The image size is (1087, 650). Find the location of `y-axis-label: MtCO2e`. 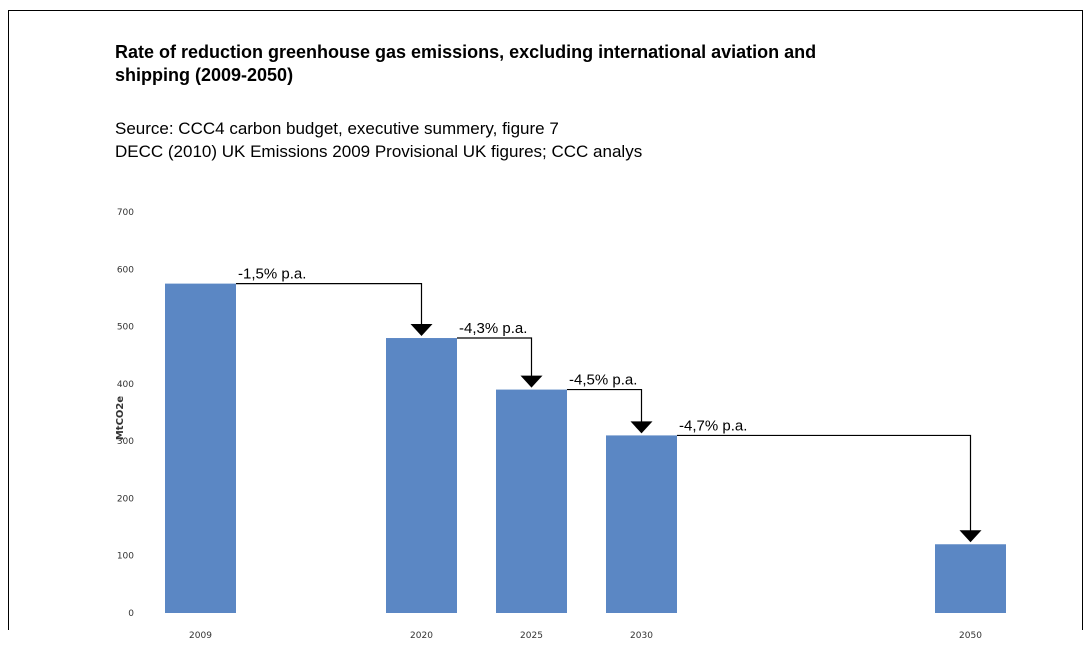

y-axis-label: MtCO2e is located at coordinates (120, 418).